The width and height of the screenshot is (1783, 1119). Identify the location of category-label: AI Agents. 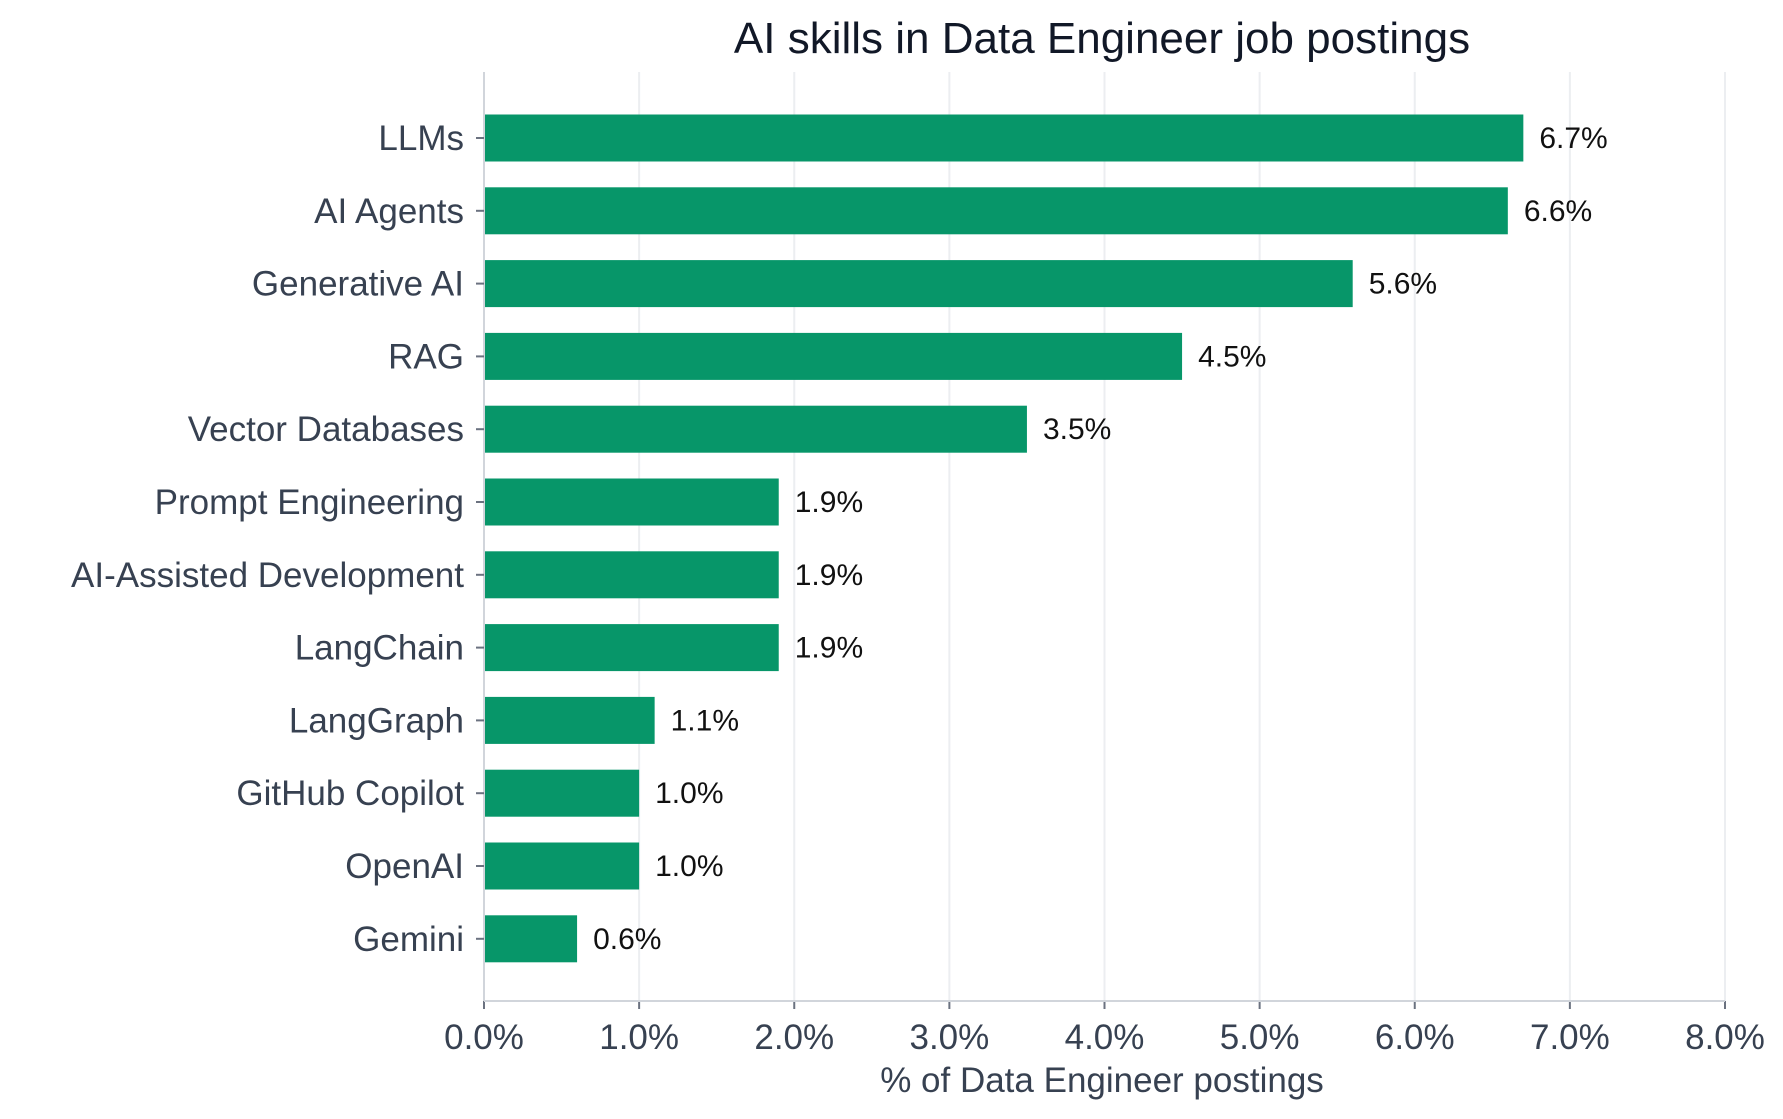
(389, 211).